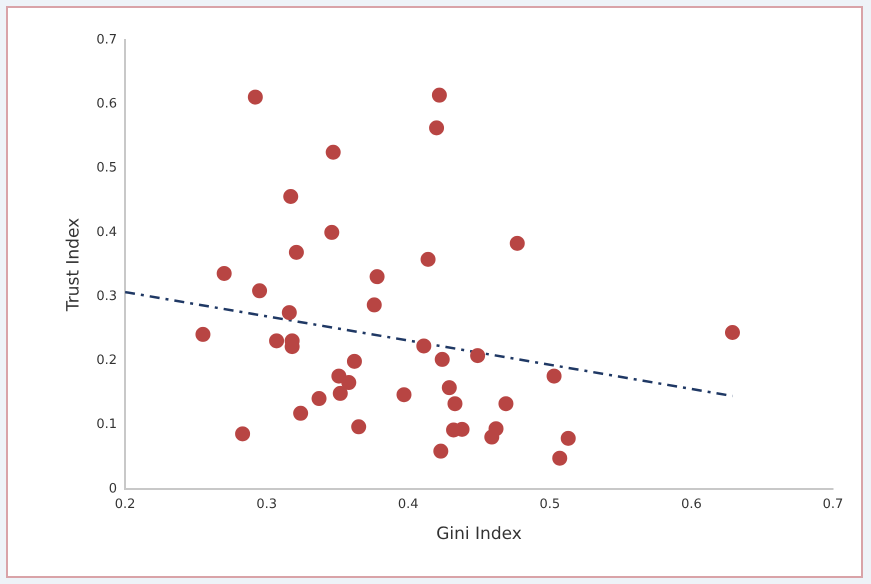 The width and height of the screenshot is (871, 584). I want to click on x-tick-label: 0.6, so click(691, 504).